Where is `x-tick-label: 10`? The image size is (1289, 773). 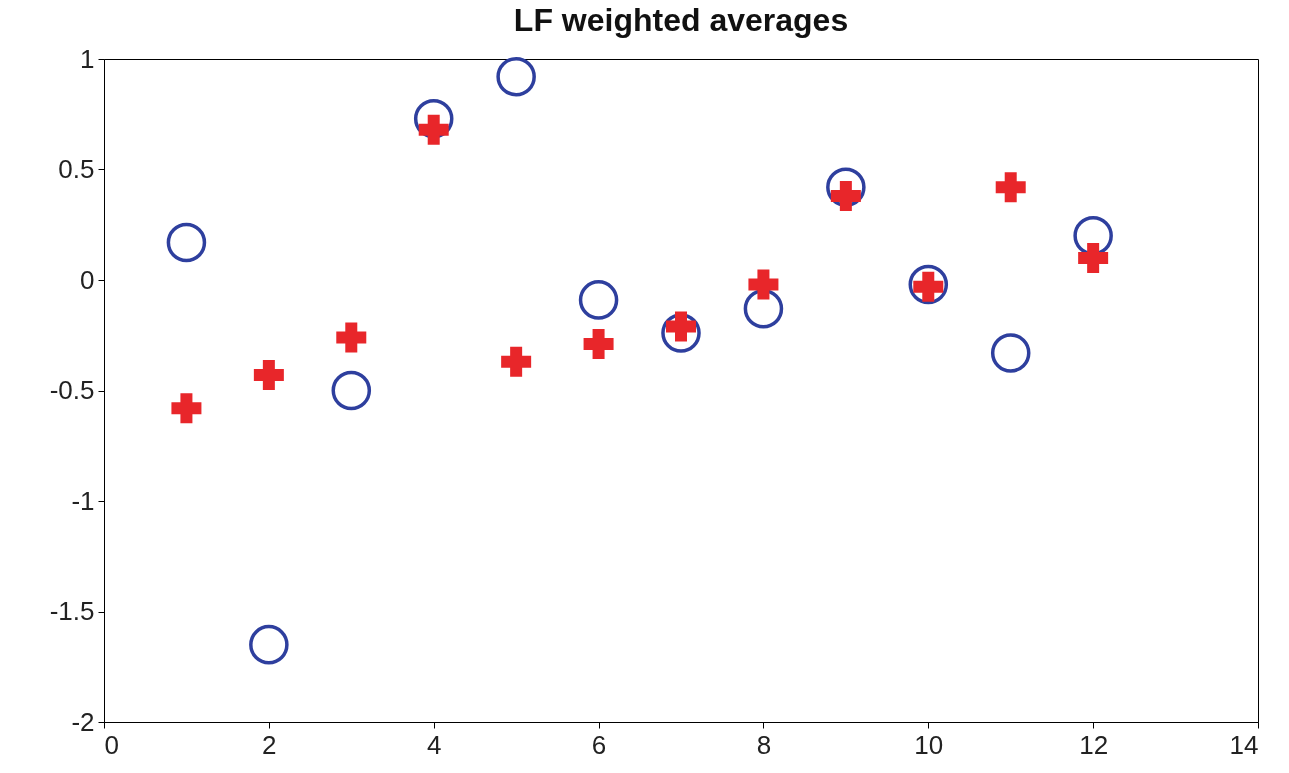
x-tick-label: 10 is located at coordinates (929, 744).